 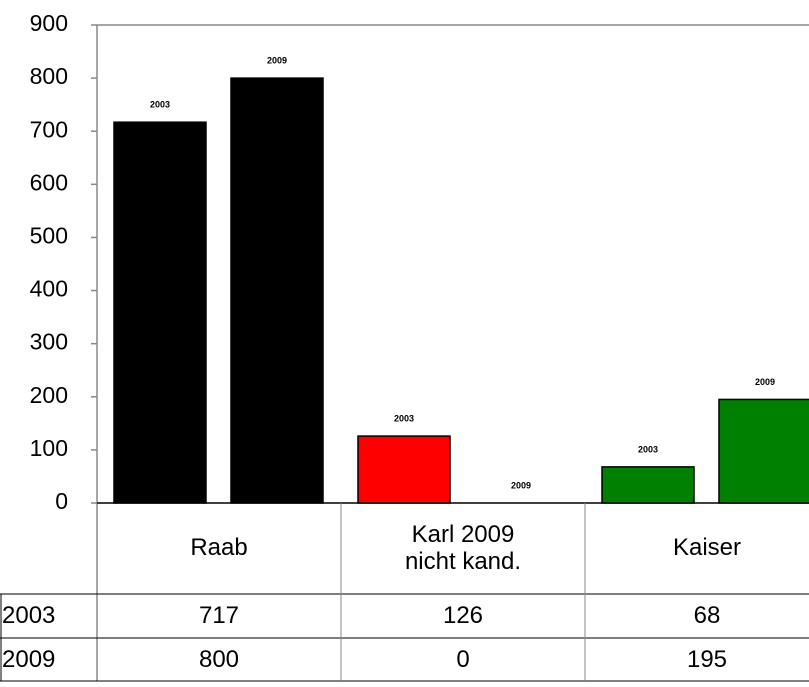 I want to click on y-tick-label: 500, so click(x=49, y=236).